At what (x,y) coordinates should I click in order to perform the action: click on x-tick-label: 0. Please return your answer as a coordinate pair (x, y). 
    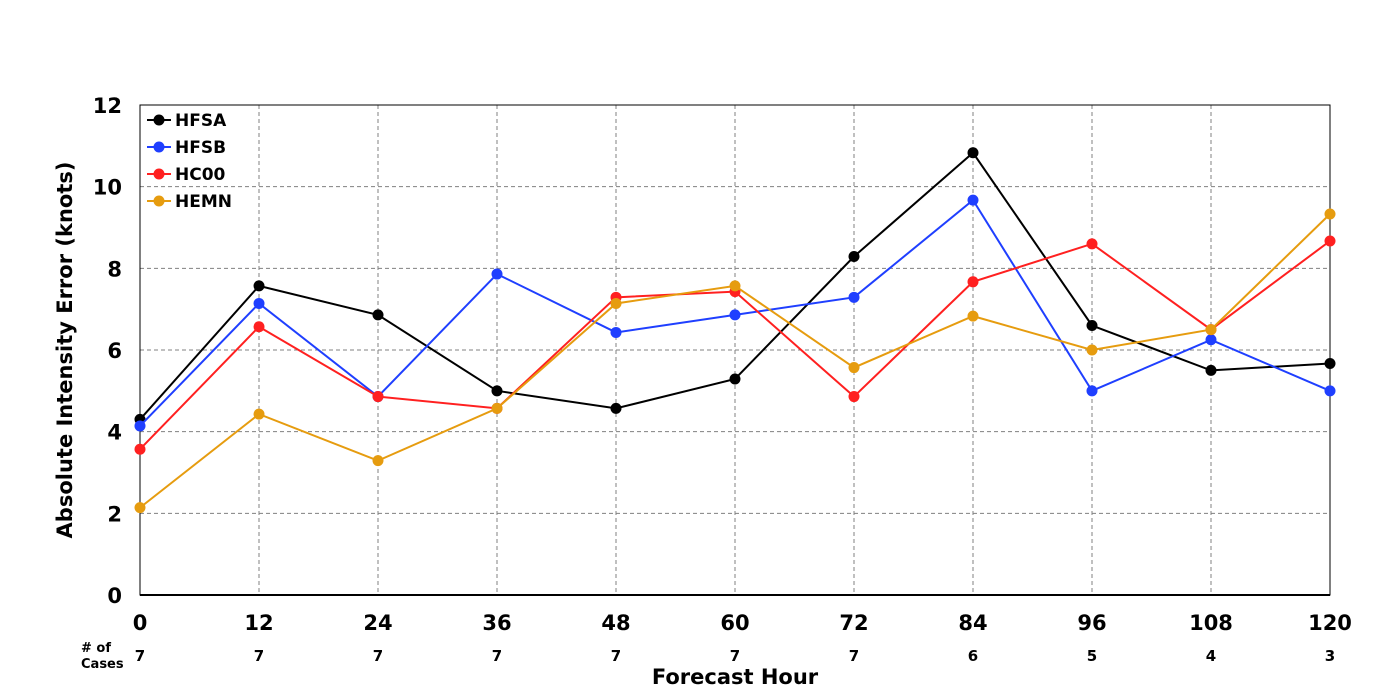
    Looking at the image, I should click on (140, 623).